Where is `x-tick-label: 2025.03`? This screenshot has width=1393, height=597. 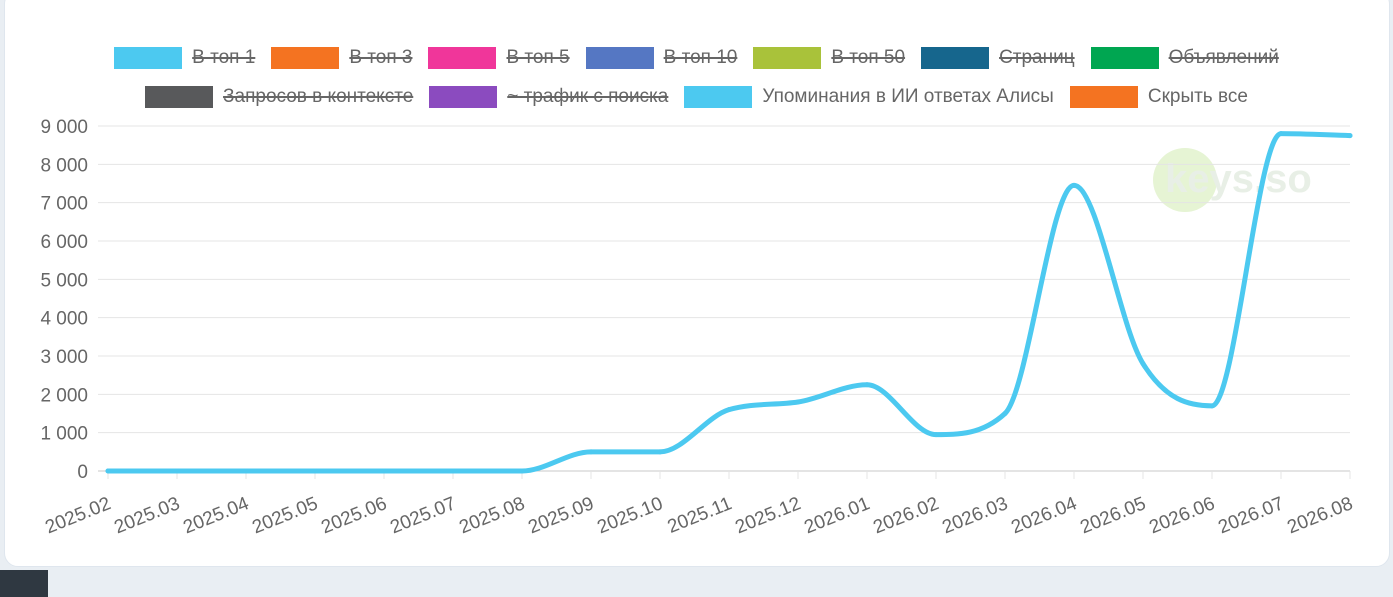
x-tick-label: 2025.03 is located at coordinates (147, 515).